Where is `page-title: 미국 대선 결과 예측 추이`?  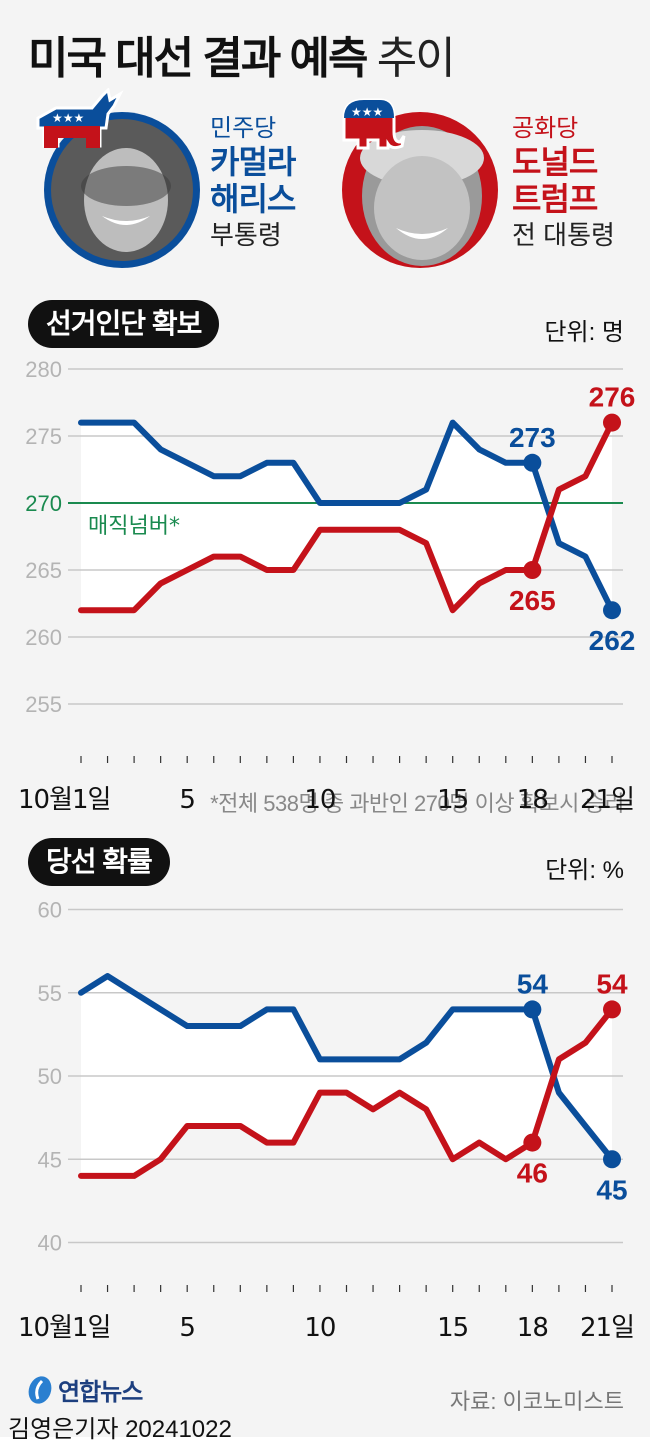
page-title: 미국 대선 결과 예측 추이 is located at coordinates (242, 54).